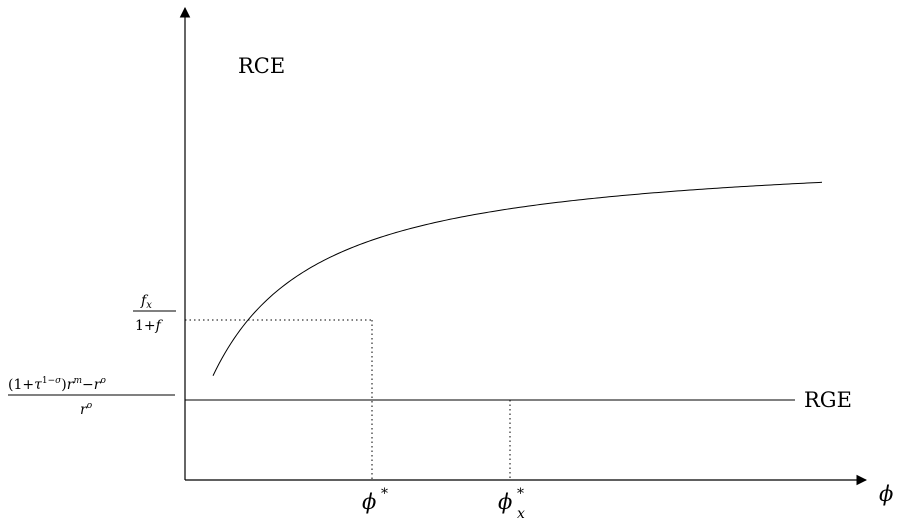 The height and width of the screenshot is (528, 897). I want to click on y-label-lower-fraction: (1+τ1−σ)rm−ro ro, so click(91, 397).